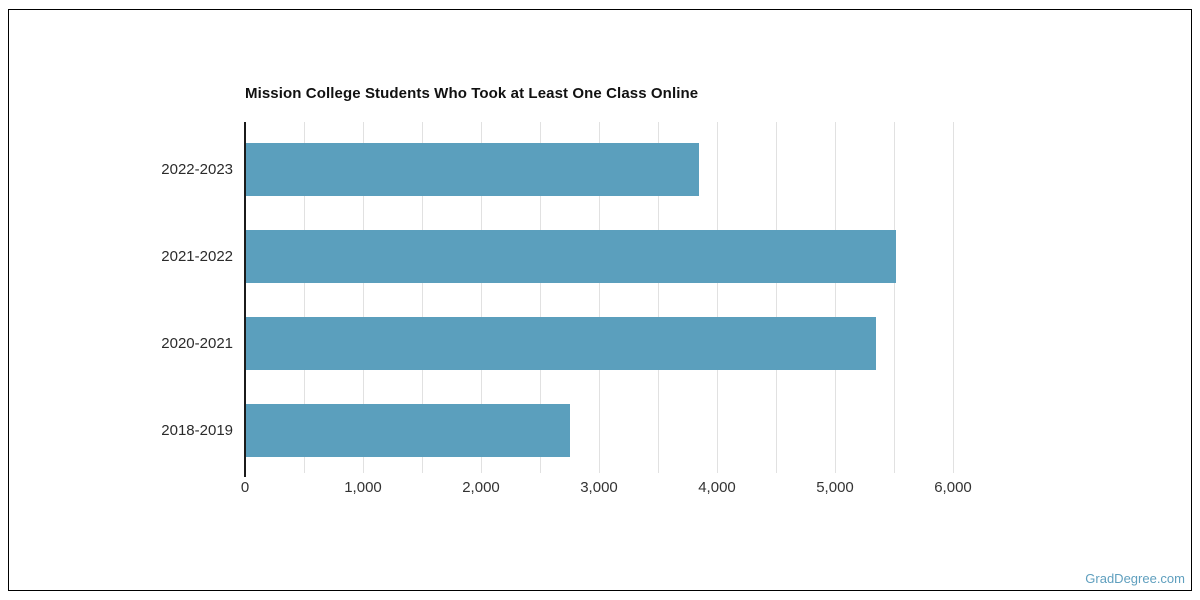  What do you see at coordinates (197, 256) in the screenshot?
I see `y-axis-label: 2021-2022` at bounding box center [197, 256].